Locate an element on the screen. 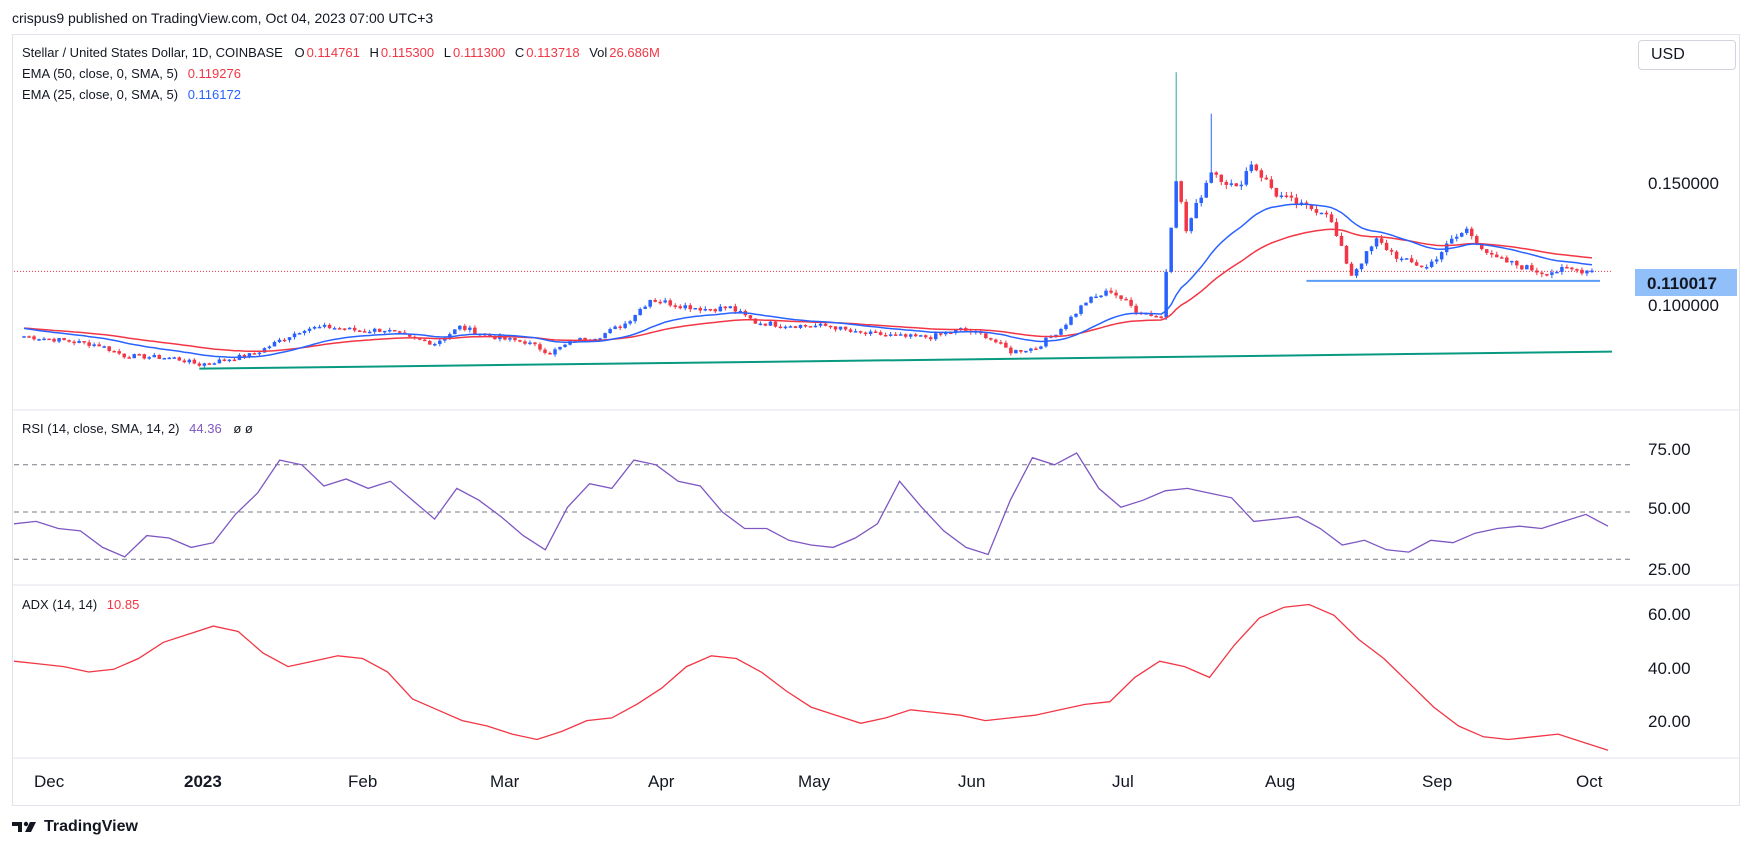 Image resolution: width=1754 pixels, height=850 pixels. rsi-value: 44.36 is located at coordinates (205, 428).